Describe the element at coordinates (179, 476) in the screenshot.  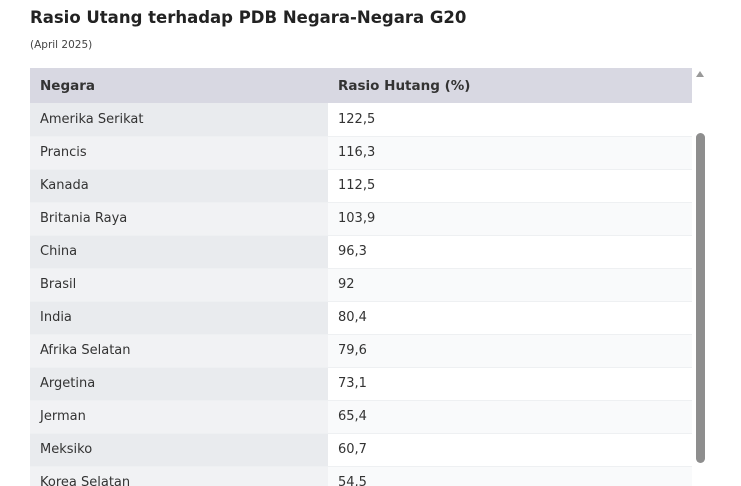
I see `country-cell: Korea Selatan` at that location.